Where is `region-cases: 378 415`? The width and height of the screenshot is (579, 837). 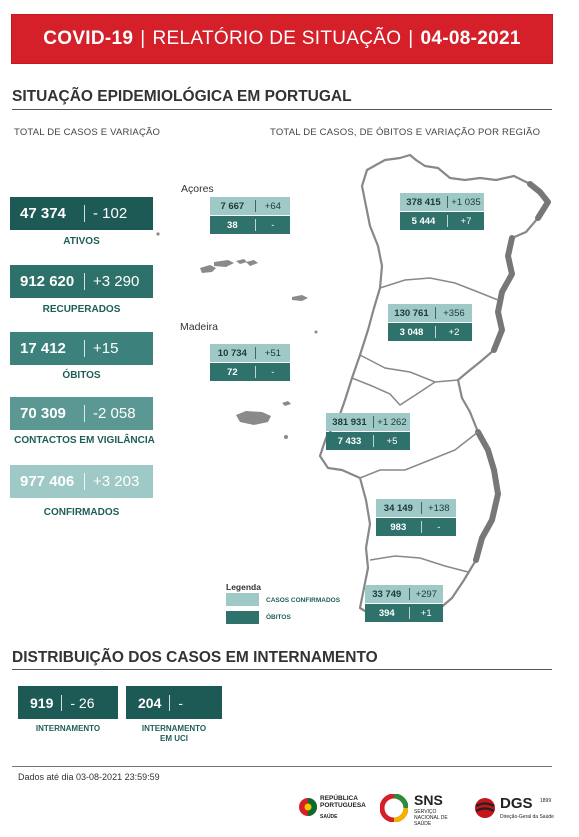
region-cases: 378 415 is located at coordinates (423, 202).